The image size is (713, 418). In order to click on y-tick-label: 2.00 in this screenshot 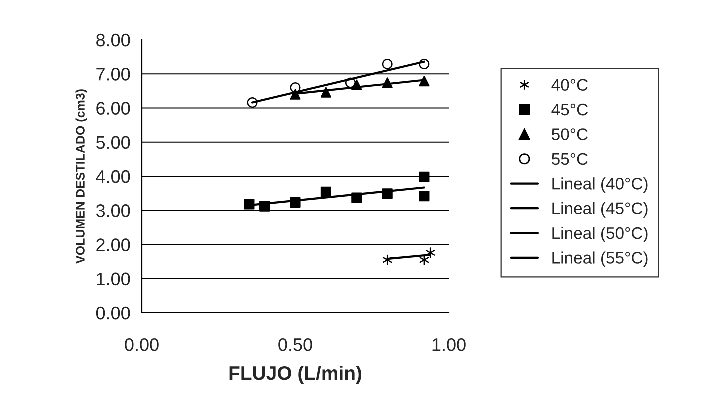, I will do `click(113, 245)`.